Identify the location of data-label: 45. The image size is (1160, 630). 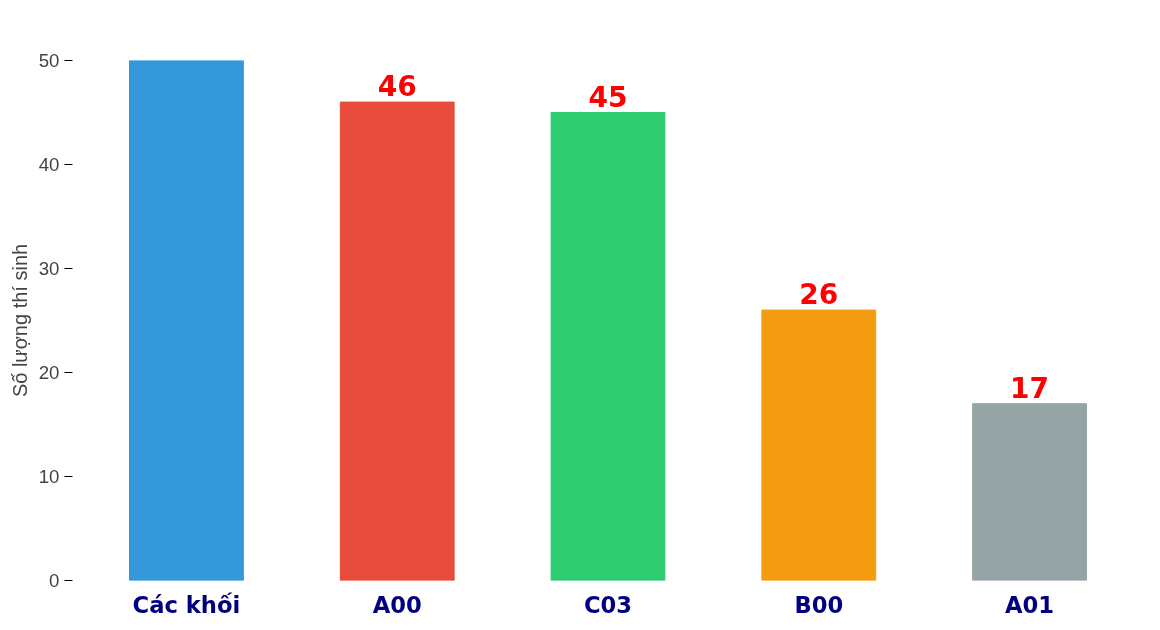
(608, 97).